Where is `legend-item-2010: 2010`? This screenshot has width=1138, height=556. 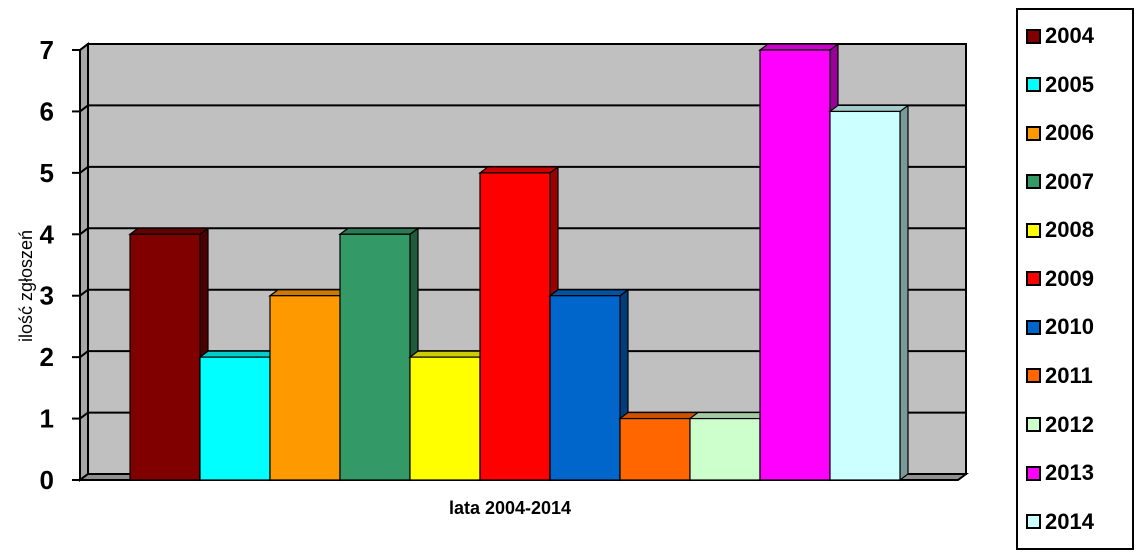 legend-item-2010: 2010 is located at coordinates (1079, 327).